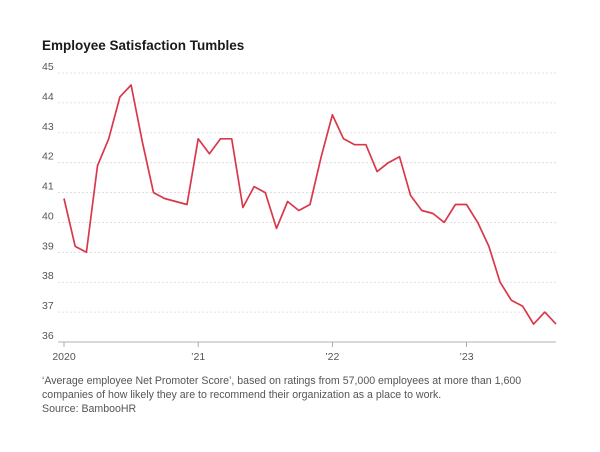 This screenshot has height=452, width=600. Describe the element at coordinates (48, 306) in the screenshot. I see `y-tick-label: 37` at that location.